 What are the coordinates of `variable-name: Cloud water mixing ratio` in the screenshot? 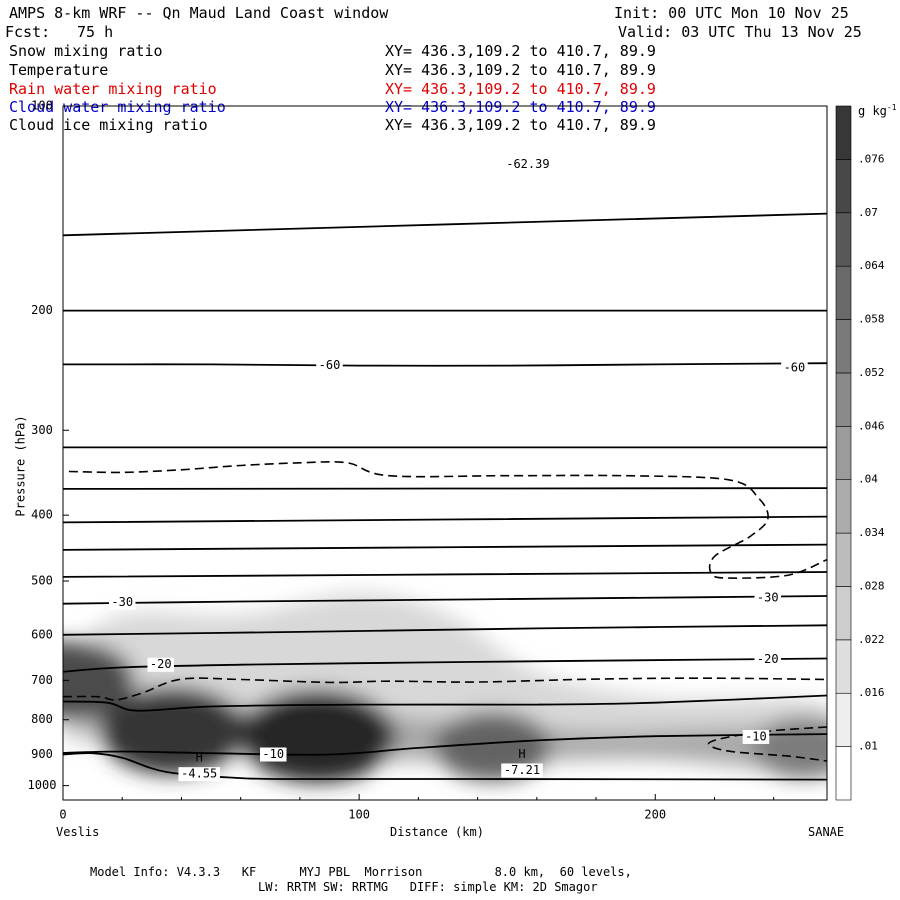 It's located at (117, 107).